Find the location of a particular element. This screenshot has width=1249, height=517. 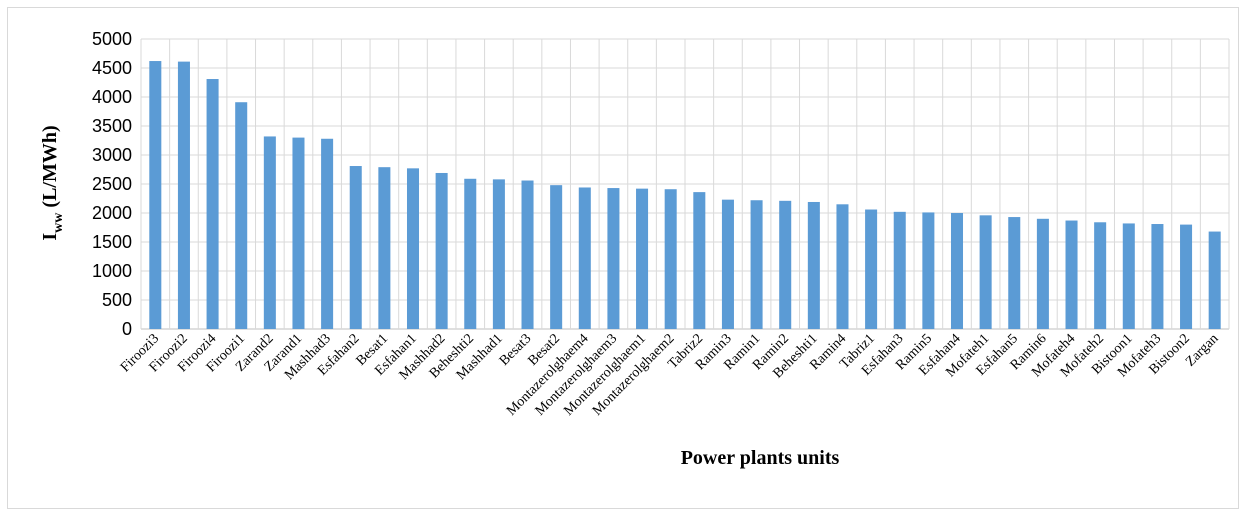

y-tick-label: 2000 is located at coordinates (112, 213).